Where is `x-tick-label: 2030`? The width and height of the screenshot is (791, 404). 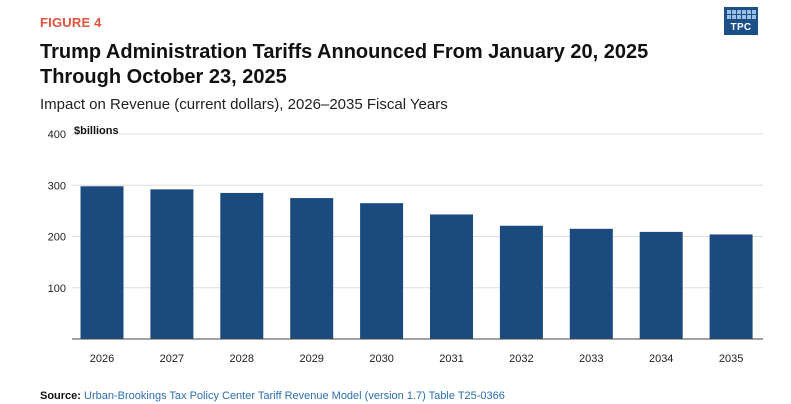
x-tick-label: 2030 is located at coordinates (381, 359).